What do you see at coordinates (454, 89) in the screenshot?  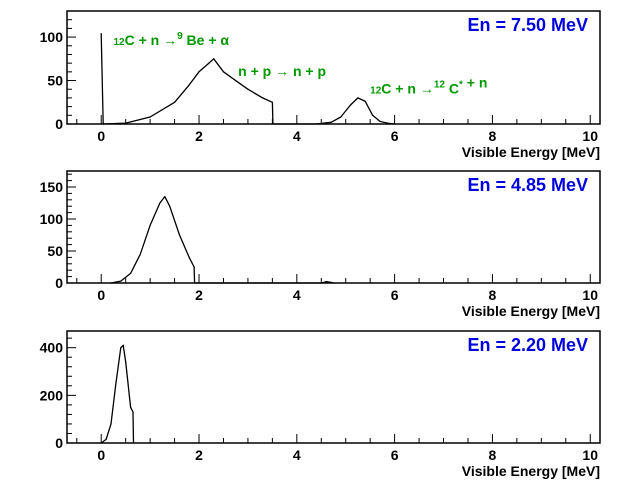 I see `annotation-text: C` at bounding box center [454, 89].